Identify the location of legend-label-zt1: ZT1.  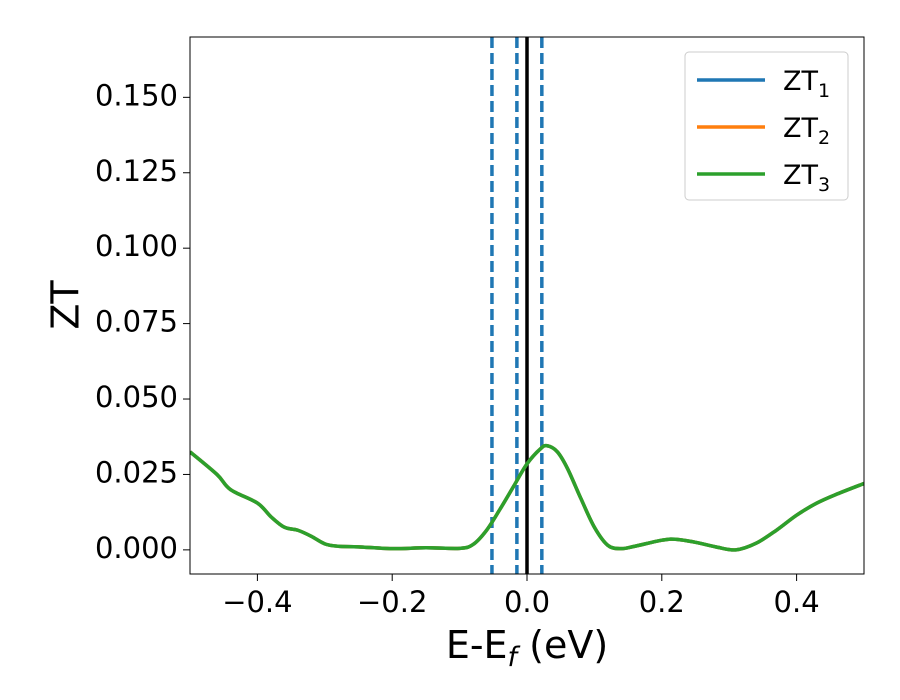
(806, 84).